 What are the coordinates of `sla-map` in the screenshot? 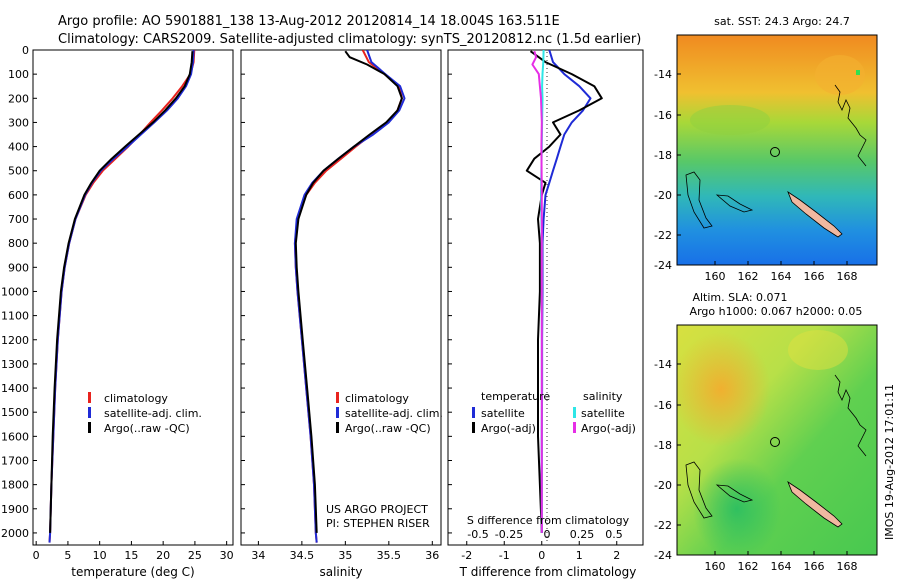 It's located at (777, 440).